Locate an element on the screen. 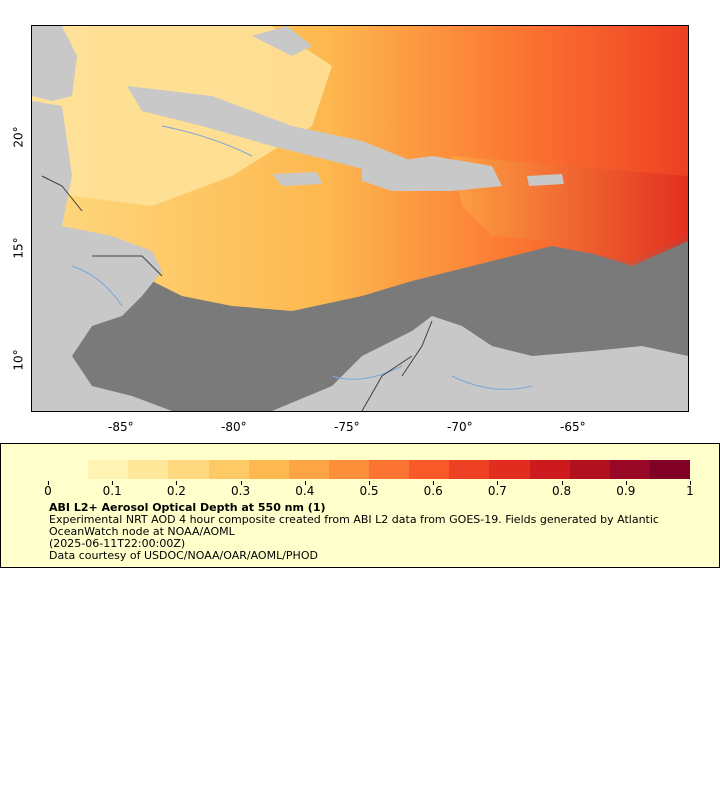 This screenshot has width=720, height=800. colorbar-tick-label: 1 is located at coordinates (690, 491).